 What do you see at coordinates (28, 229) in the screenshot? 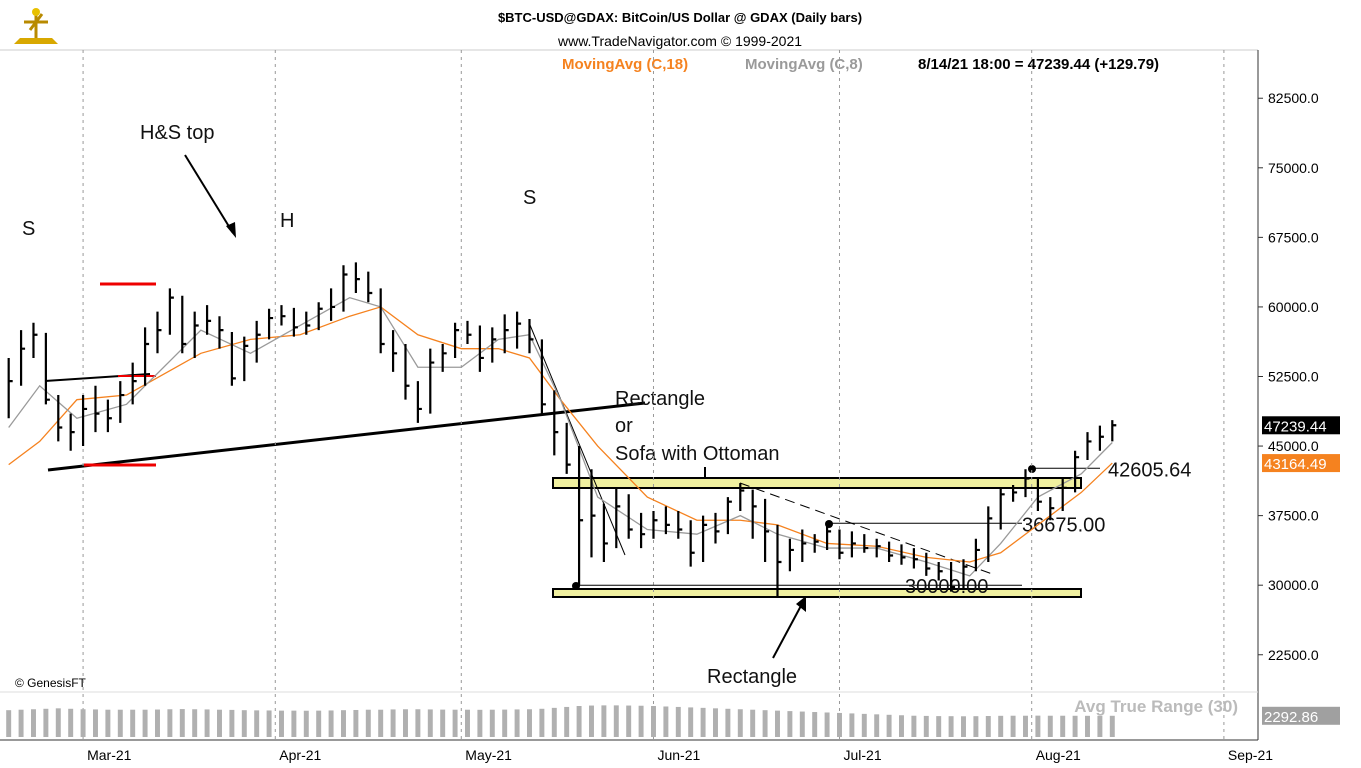
I see `annotation: S` at bounding box center [28, 229].